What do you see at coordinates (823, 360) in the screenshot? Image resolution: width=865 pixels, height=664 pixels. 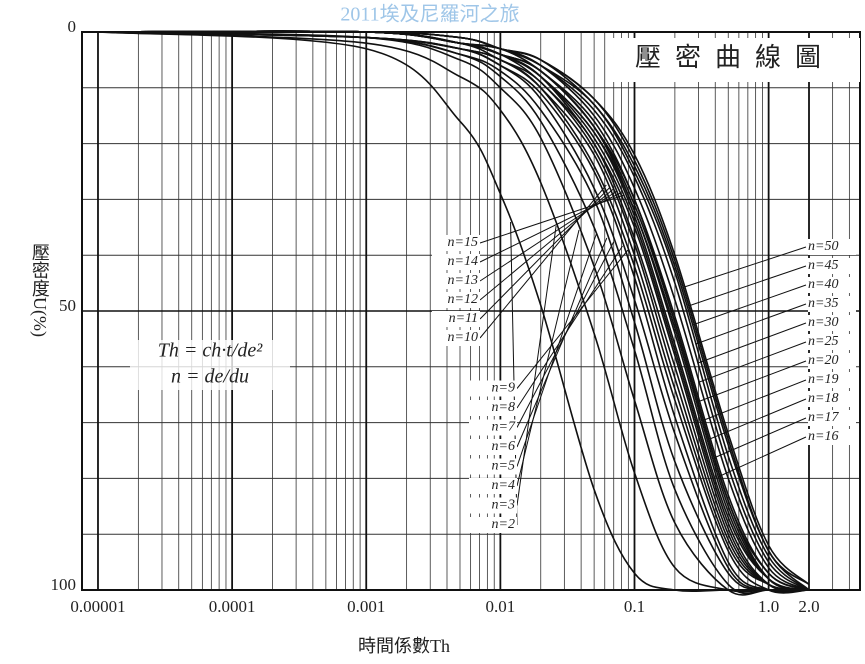 I see `series-label: n=20` at bounding box center [823, 360].